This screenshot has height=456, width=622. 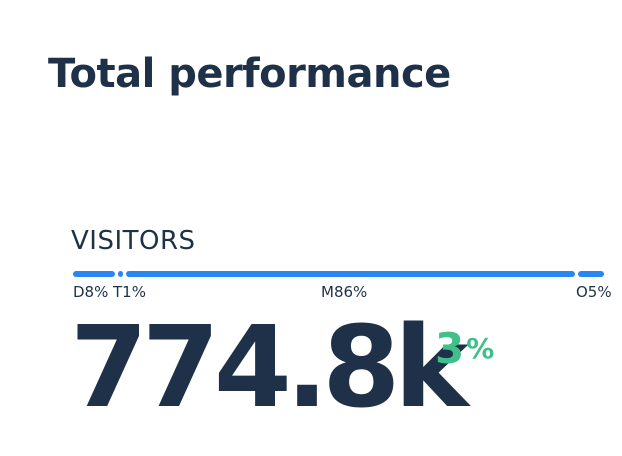 What do you see at coordinates (91, 292) in the screenshot?
I see `breakdown-label-d: D8%` at bounding box center [91, 292].